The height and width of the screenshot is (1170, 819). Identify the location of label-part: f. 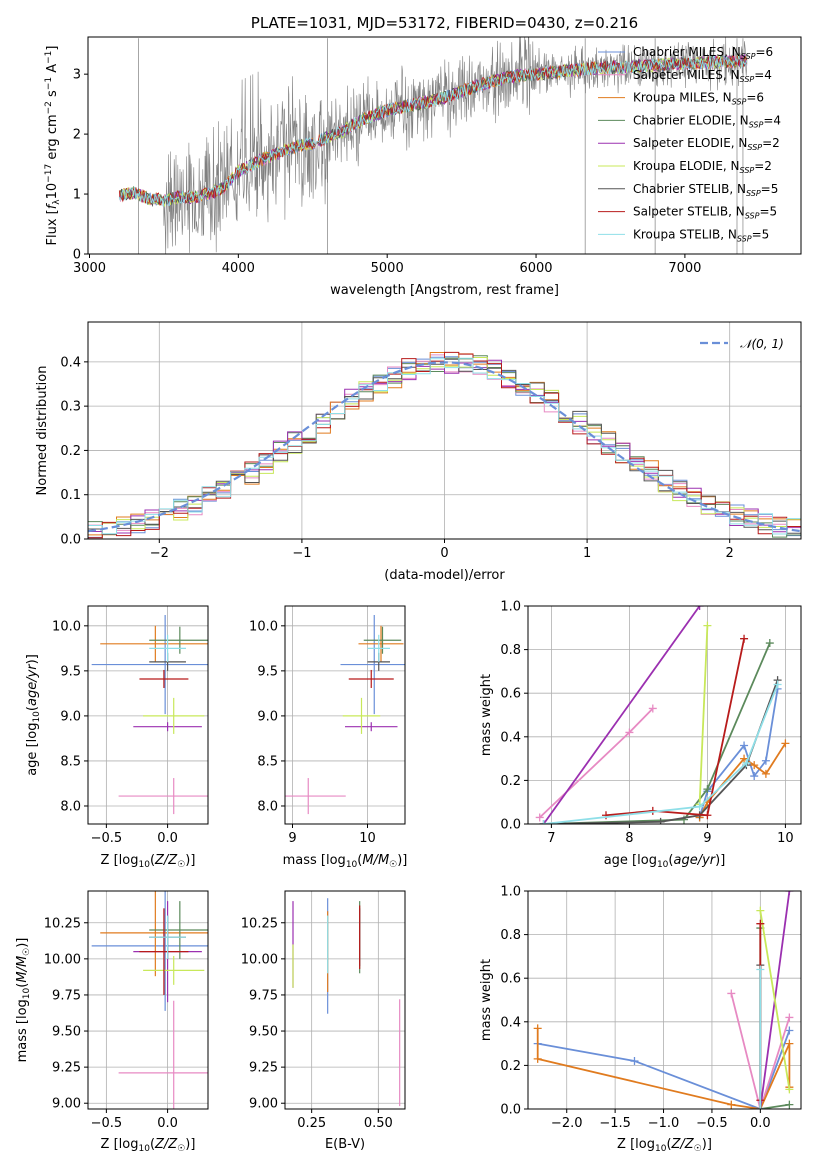
(52, 205).